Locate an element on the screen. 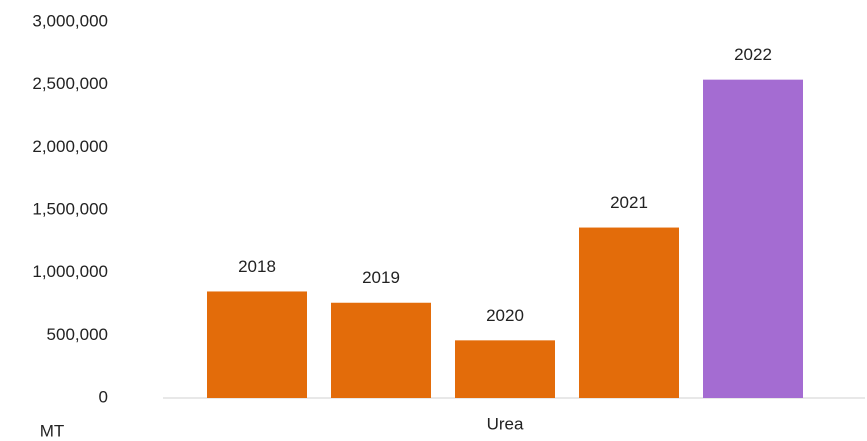  y-axis-label: MT is located at coordinates (52, 430).